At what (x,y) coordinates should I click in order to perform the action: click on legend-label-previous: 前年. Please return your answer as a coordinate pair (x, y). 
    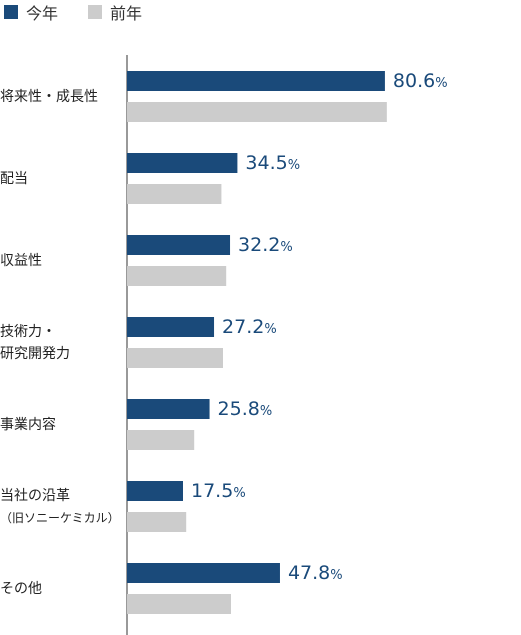
    Looking at the image, I should click on (126, 13).